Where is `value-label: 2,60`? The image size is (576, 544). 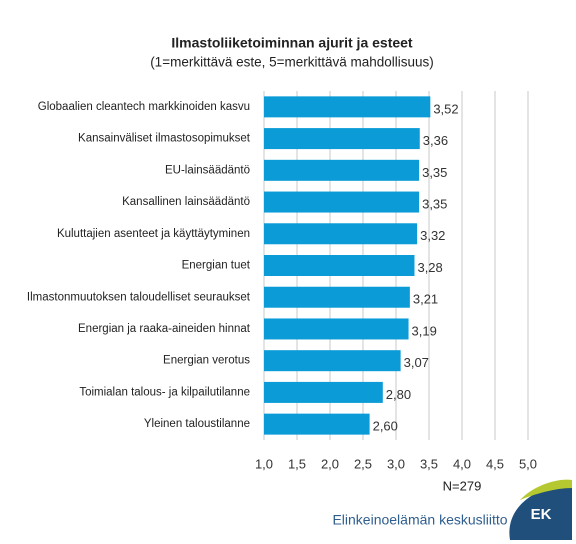
value-label: 2,60 is located at coordinates (385, 426).